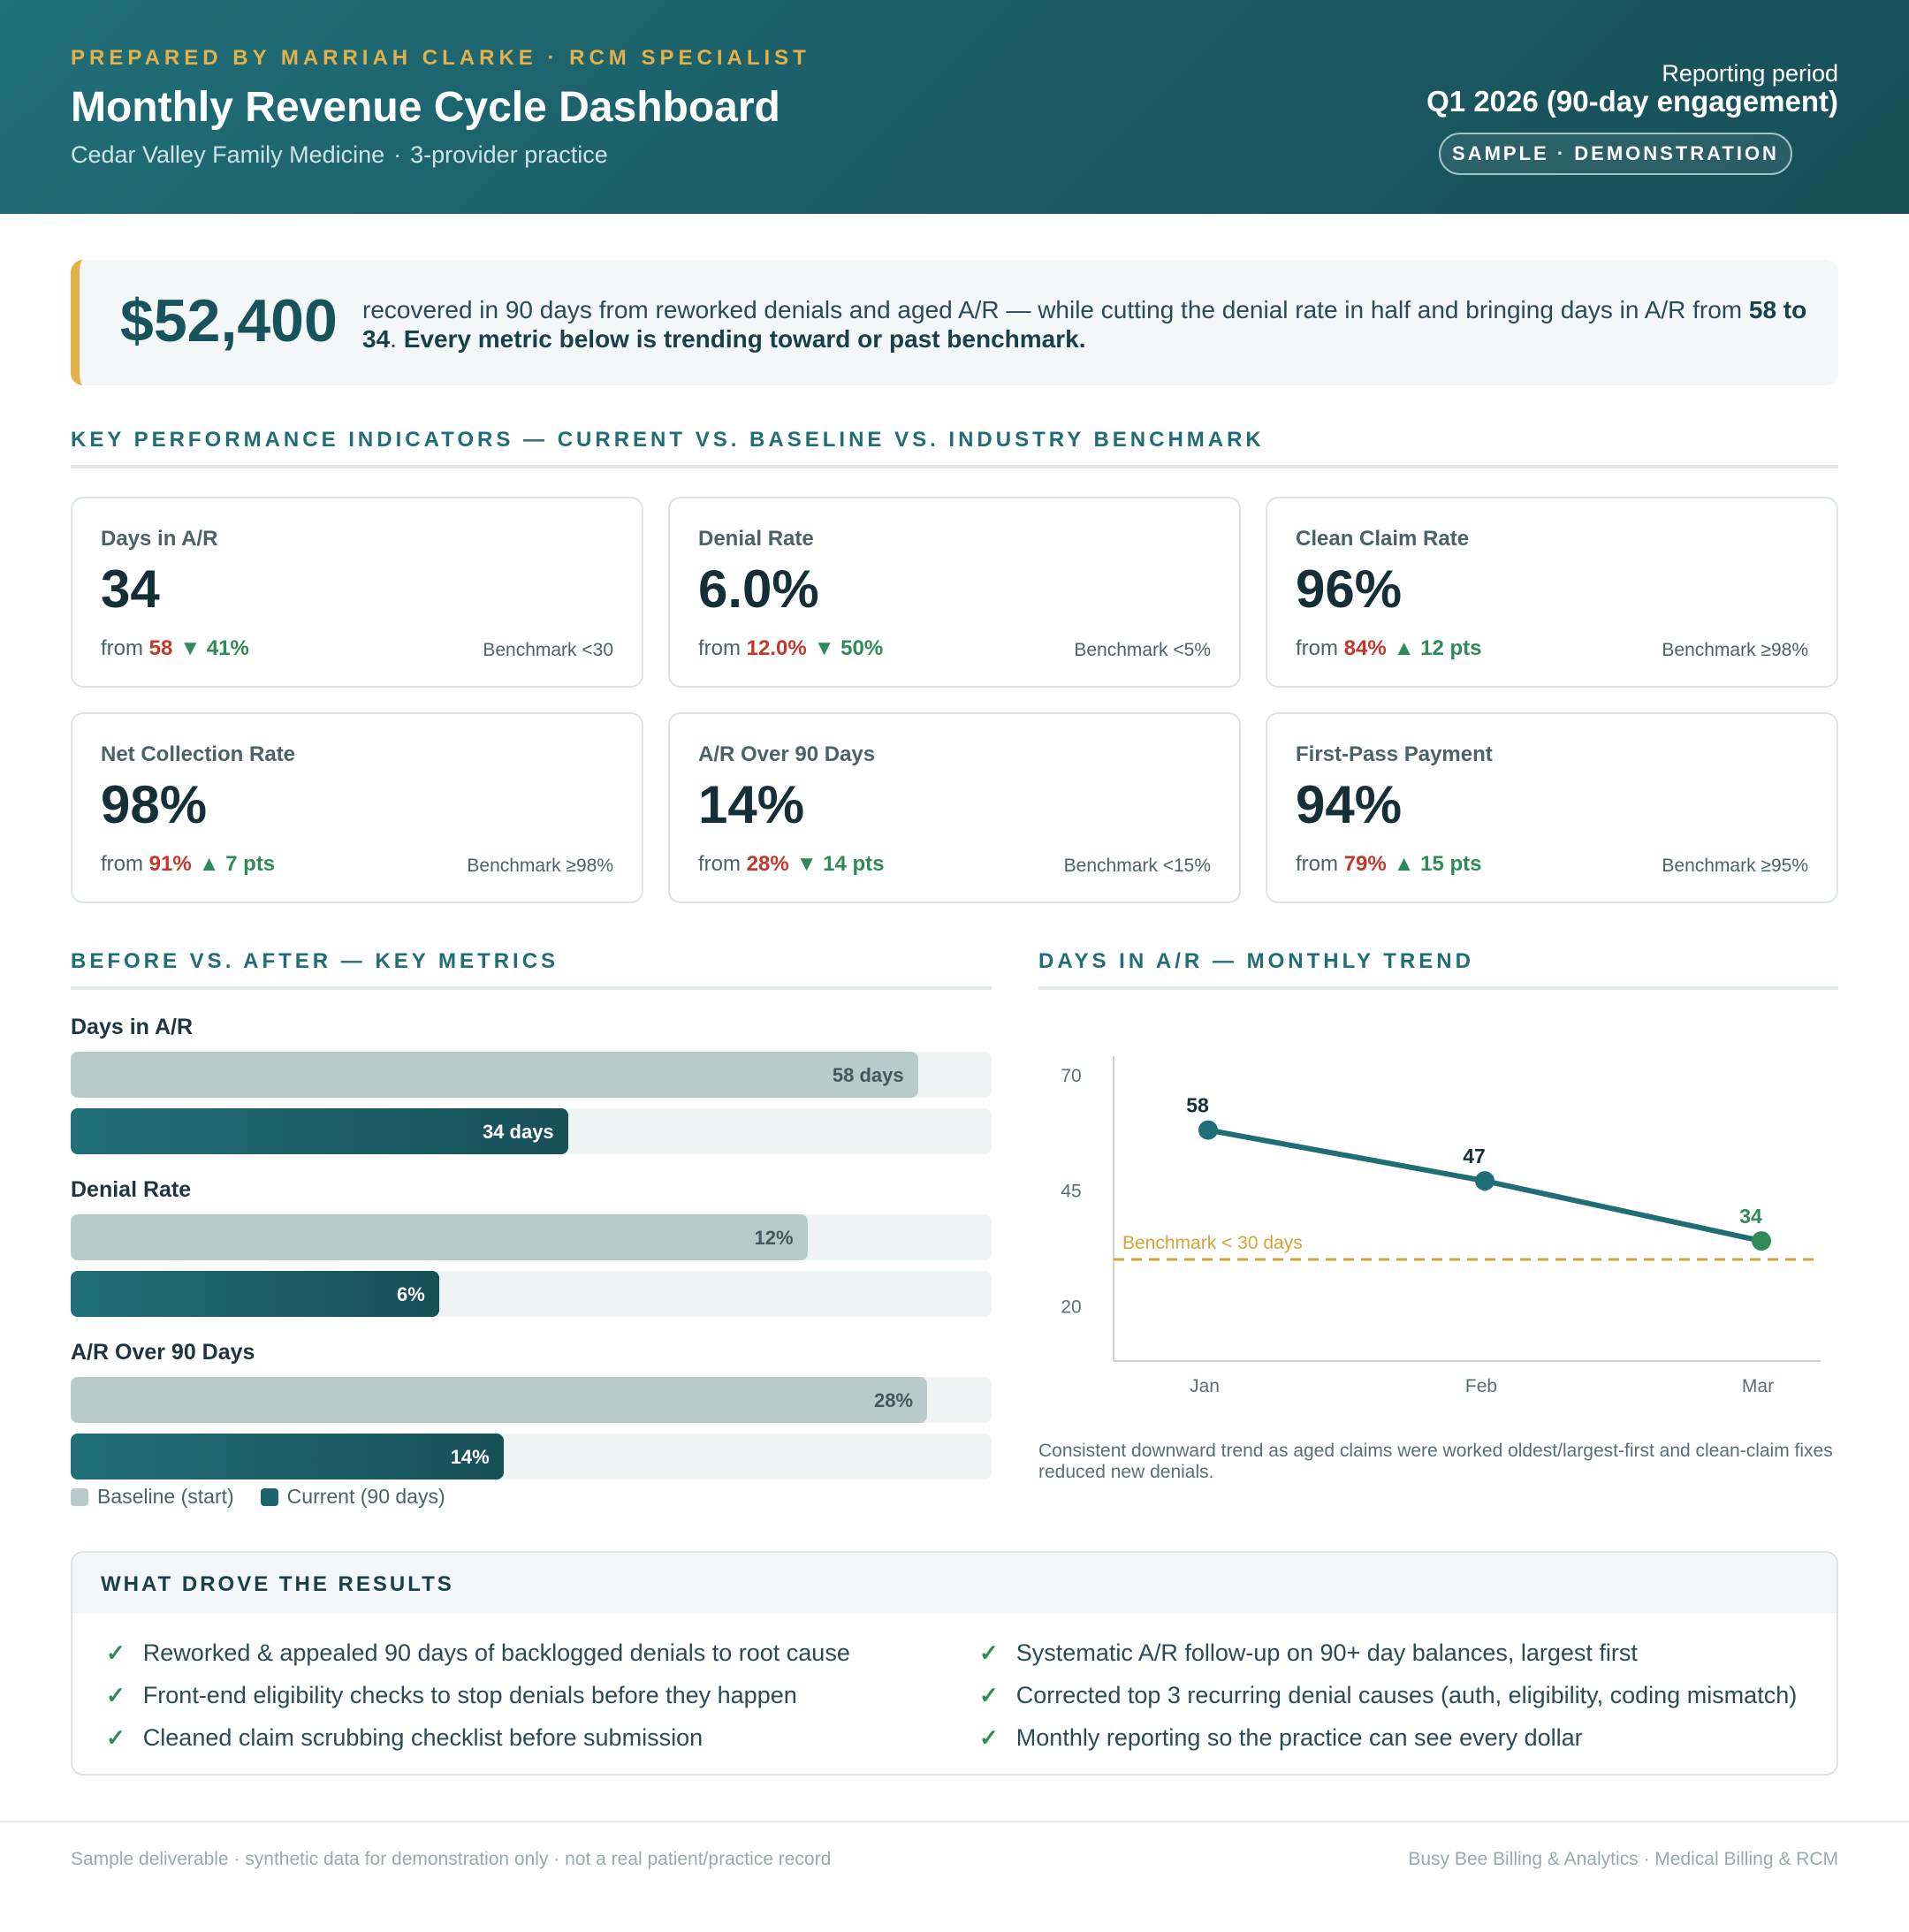  I want to click on kpi-benchmark: Benchmark <30, so click(548, 650).